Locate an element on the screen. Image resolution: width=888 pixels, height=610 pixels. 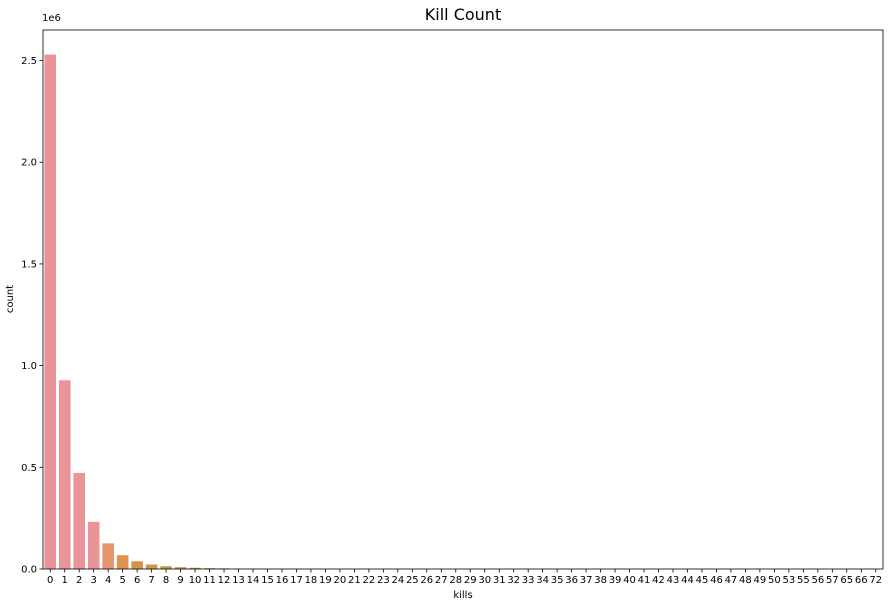
x-tick-label: 50 is located at coordinates (774, 580).